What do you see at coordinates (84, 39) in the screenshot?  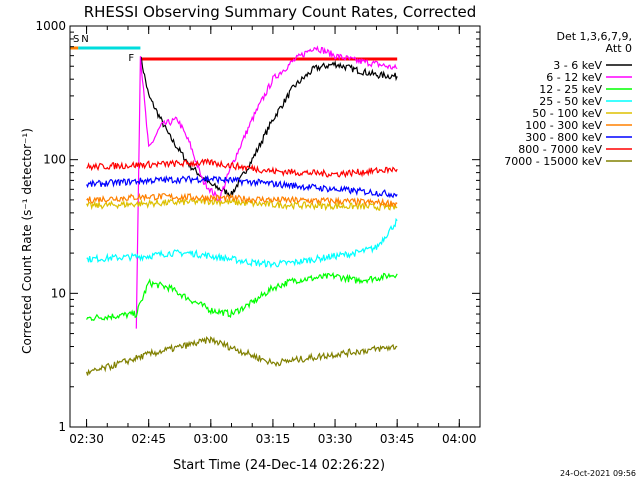 I see `flag-label-n: N` at bounding box center [84, 39].